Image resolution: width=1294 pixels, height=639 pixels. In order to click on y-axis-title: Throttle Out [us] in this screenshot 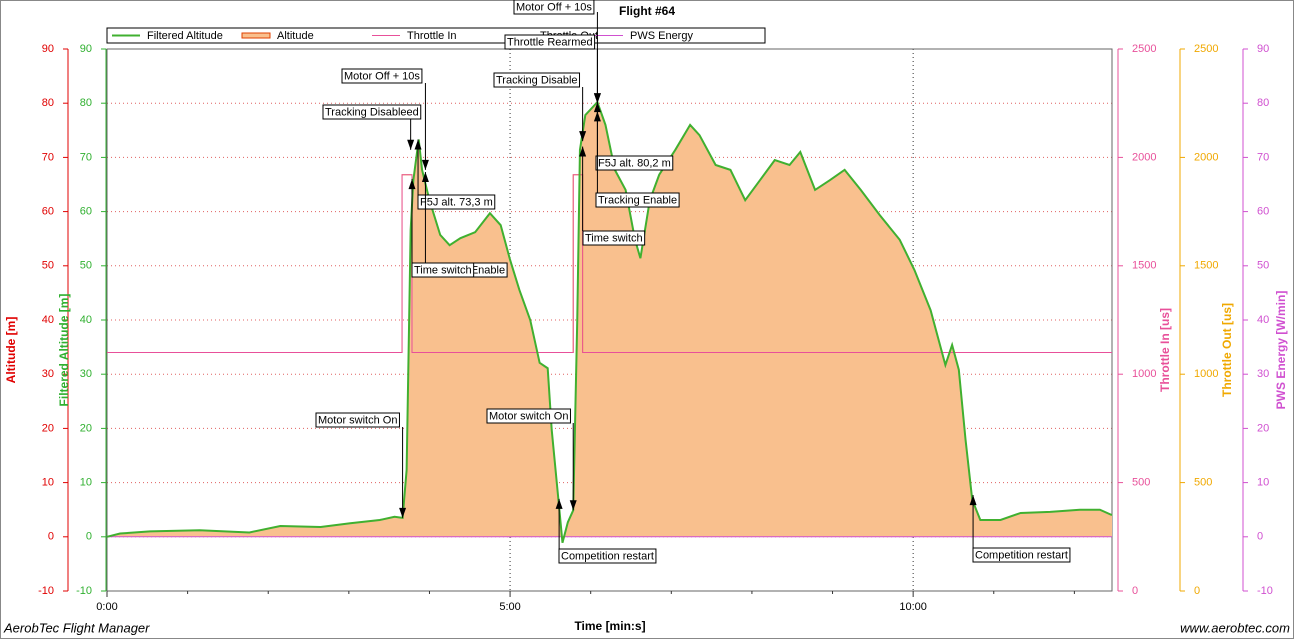, I will do `click(1227, 350)`.